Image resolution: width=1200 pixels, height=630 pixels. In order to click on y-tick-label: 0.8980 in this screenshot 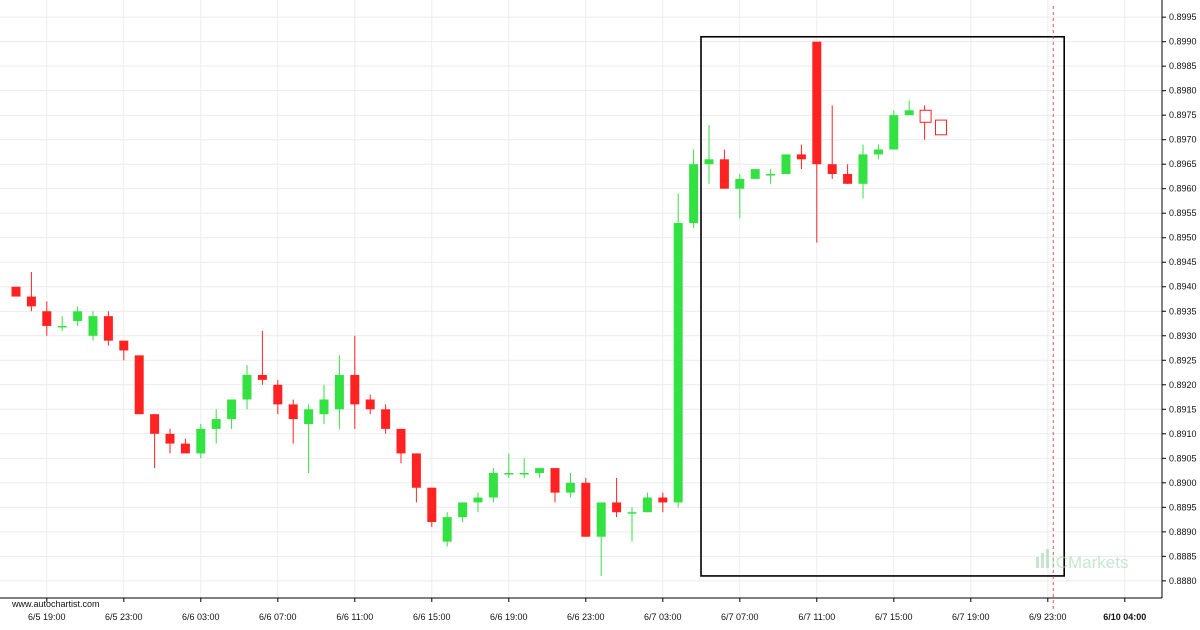, I will do `click(1183, 91)`.